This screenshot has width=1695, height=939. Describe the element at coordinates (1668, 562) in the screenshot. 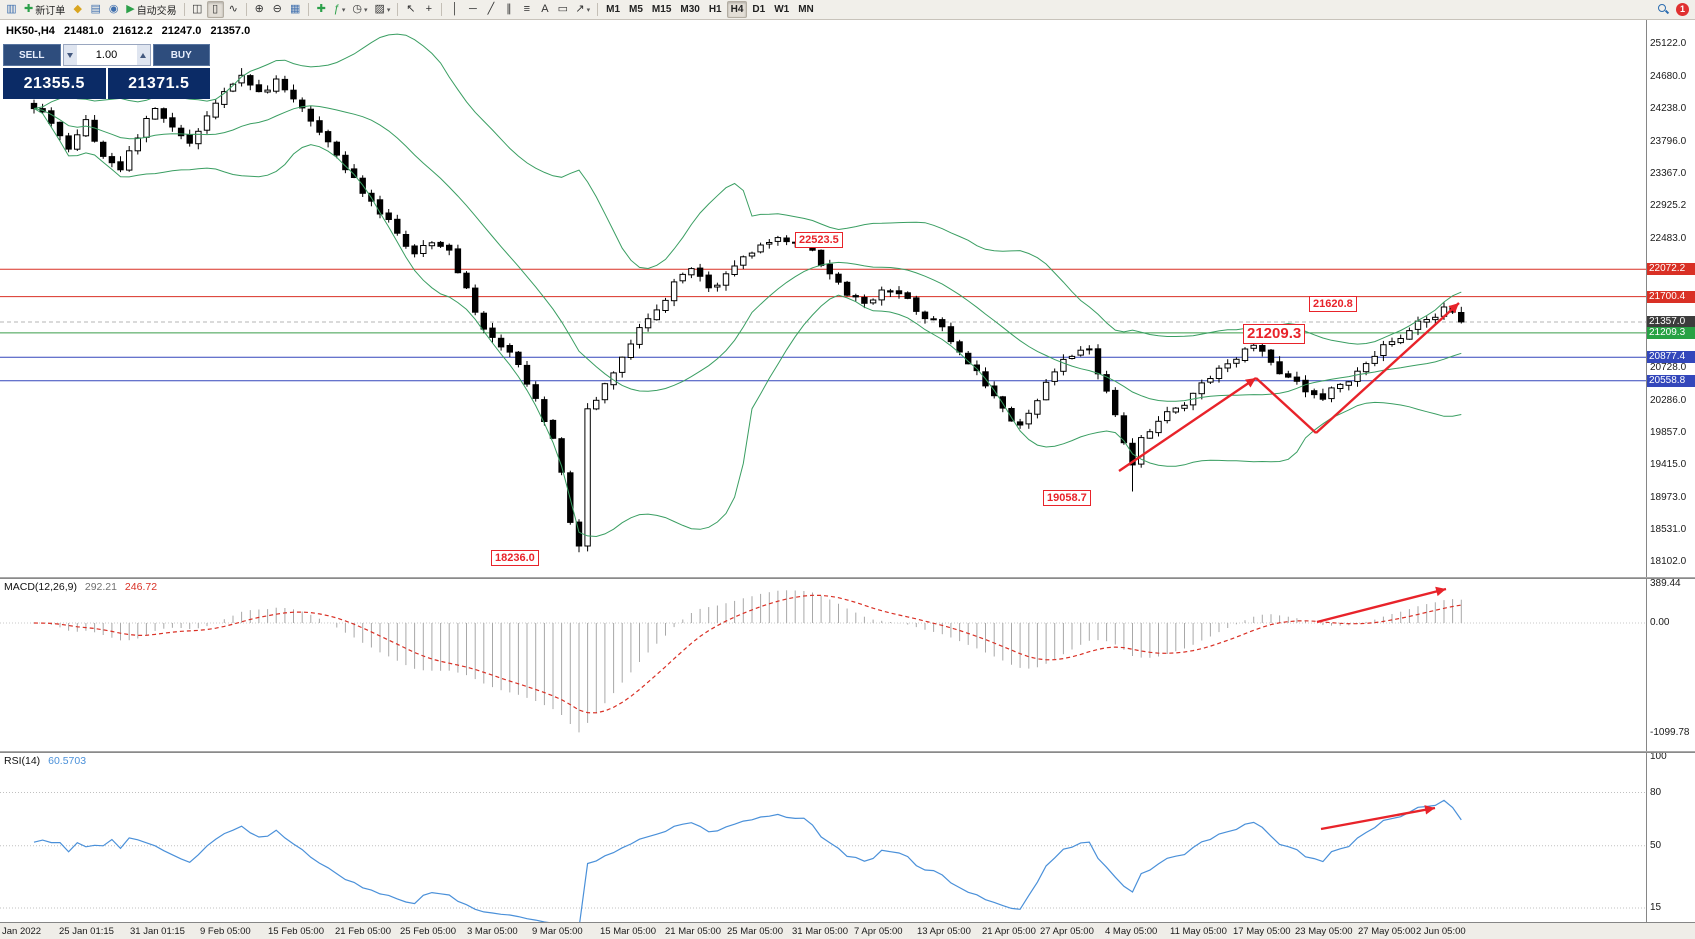

I see `axis-label: 18102.0` at that location.